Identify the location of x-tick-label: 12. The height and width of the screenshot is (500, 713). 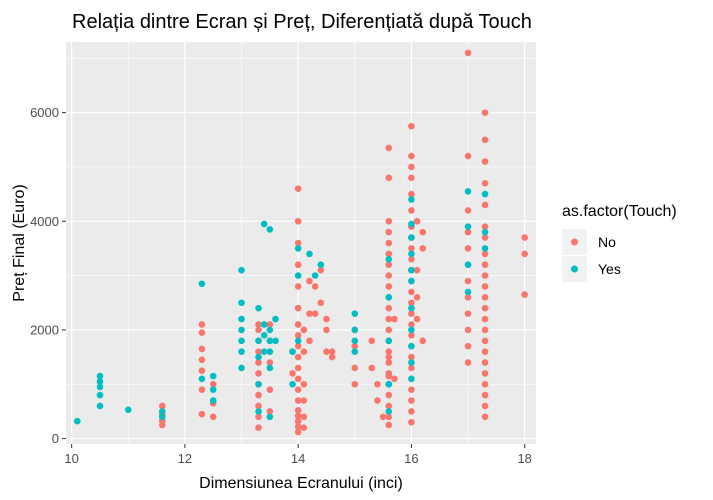
(185, 458).